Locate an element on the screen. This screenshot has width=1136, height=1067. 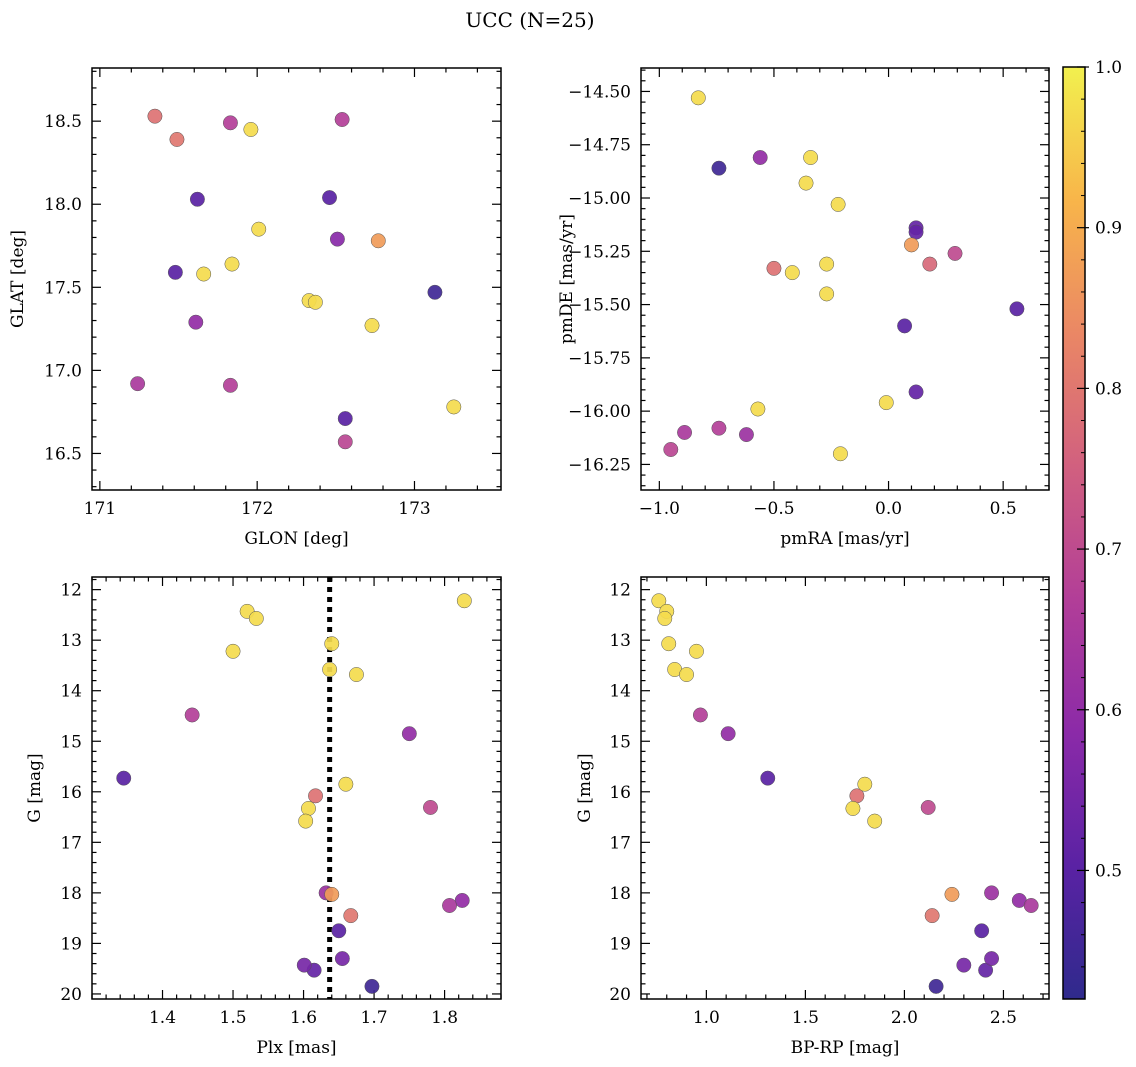
y-tick-label: −14.75 is located at coordinates (599, 146).